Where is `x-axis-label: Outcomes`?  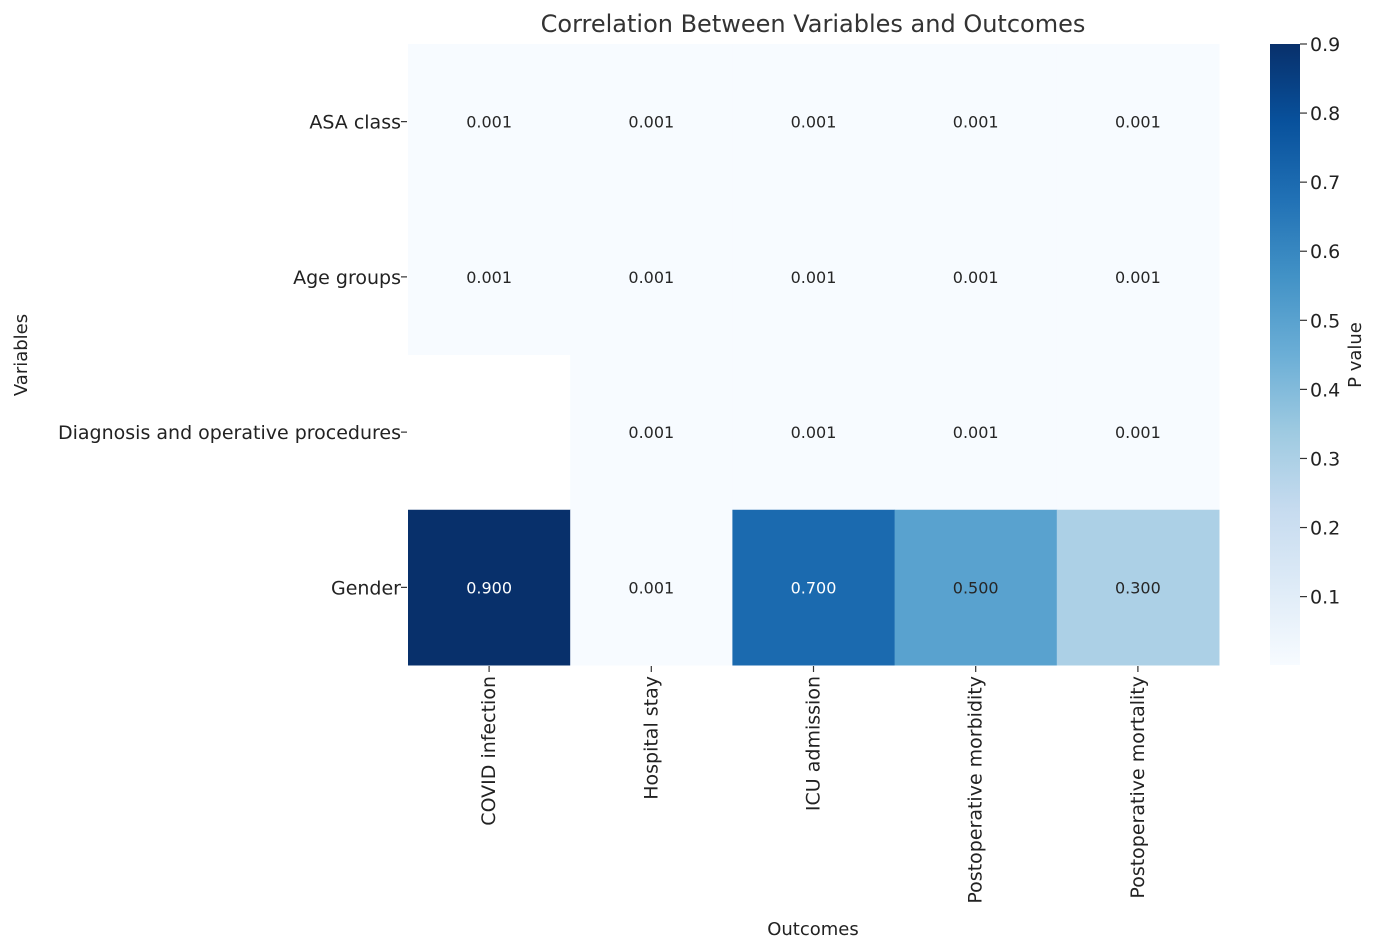
x-axis-label: Outcomes is located at coordinates (813, 929).